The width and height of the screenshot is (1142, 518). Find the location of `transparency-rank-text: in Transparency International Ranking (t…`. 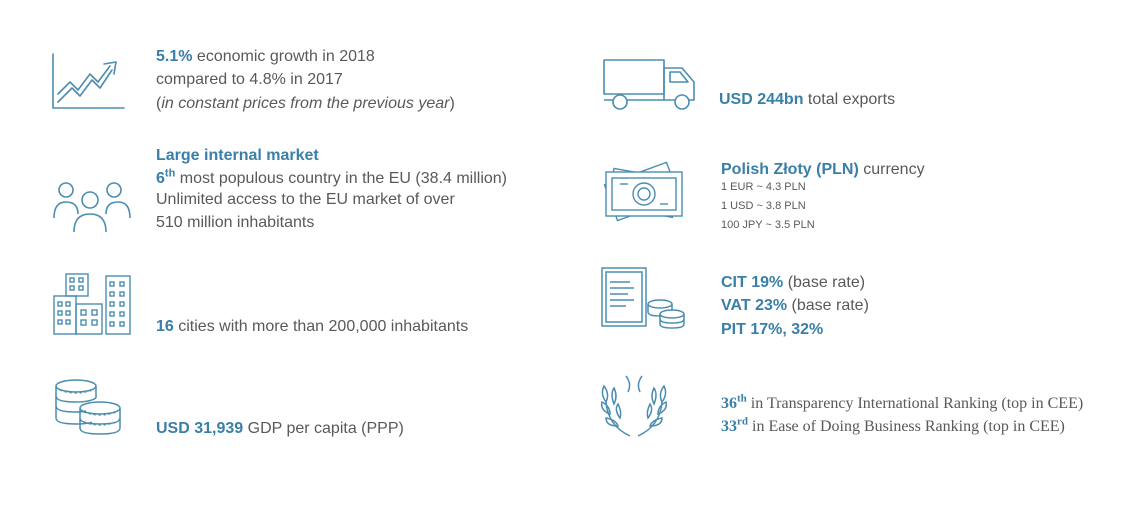

transparency-rank-text: in Transparency International Ranking (t… is located at coordinates (915, 403).